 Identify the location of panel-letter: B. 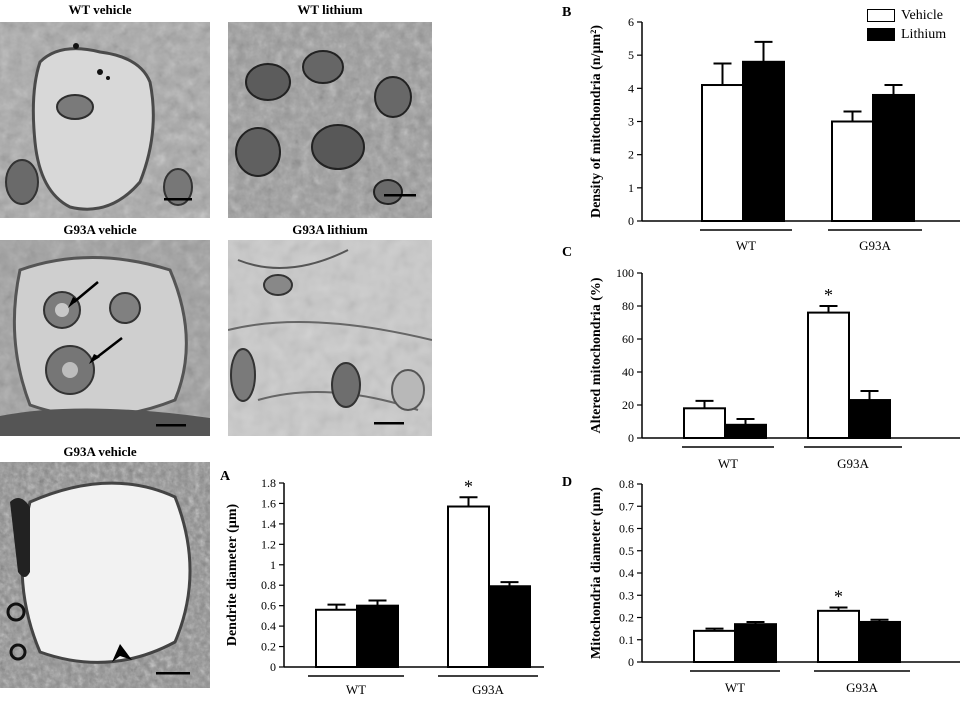
(566, 12).